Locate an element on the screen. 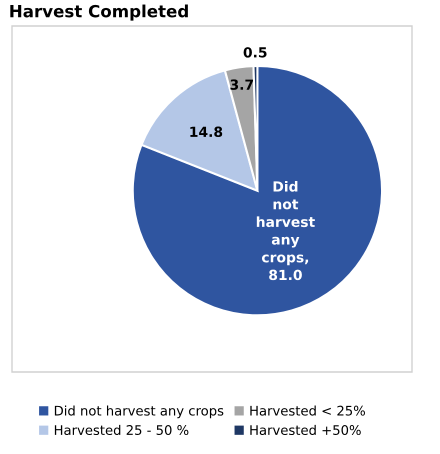  chart-title: Harvest Completed is located at coordinates (99, 12).